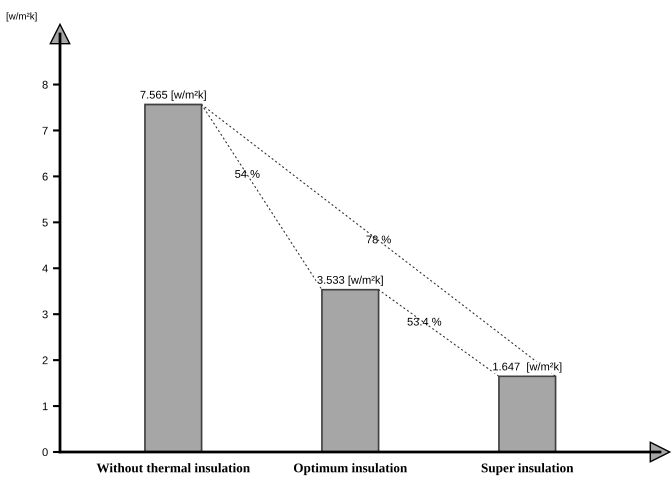 The width and height of the screenshot is (672, 486). I want to click on y-tick-label: 7, so click(45, 130).